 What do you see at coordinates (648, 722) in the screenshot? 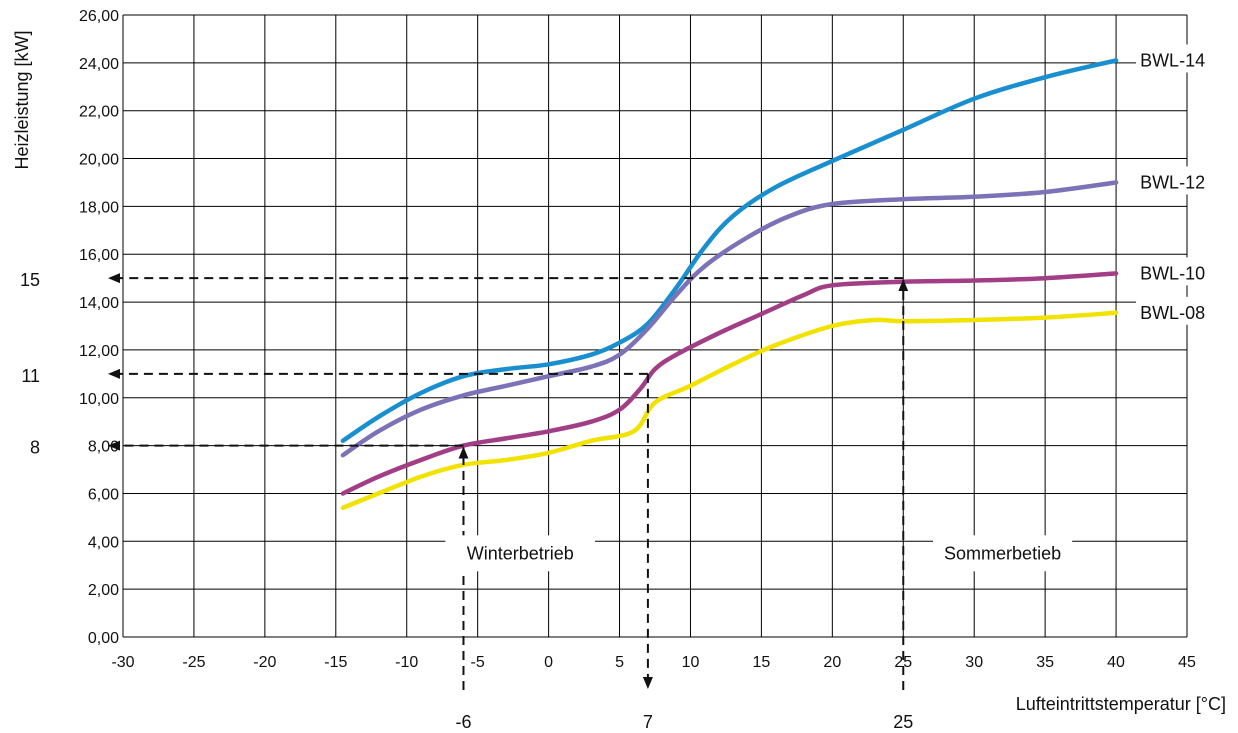
I see `guide-x-value: 7` at bounding box center [648, 722].